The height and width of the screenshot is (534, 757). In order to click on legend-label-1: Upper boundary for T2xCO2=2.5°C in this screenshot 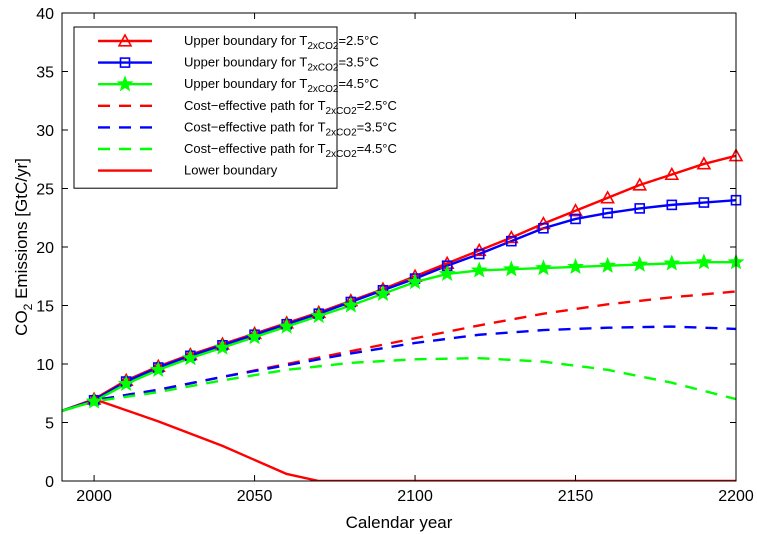, I will do `click(281, 42)`.